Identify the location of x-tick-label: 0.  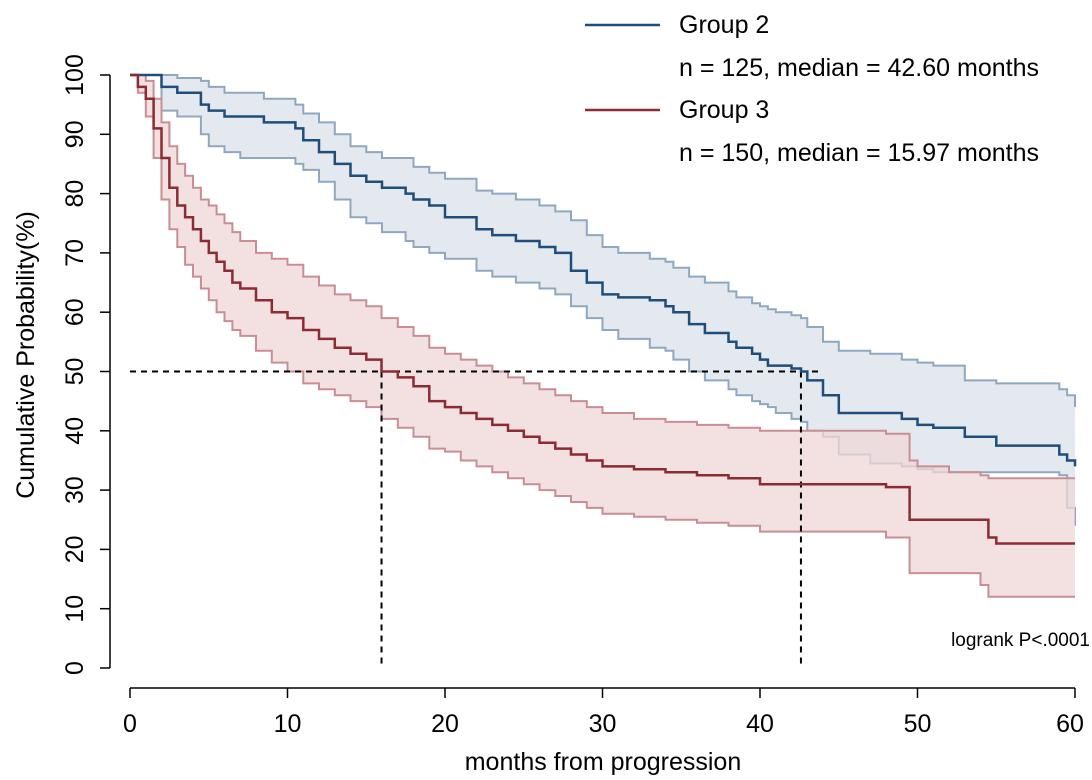
(130, 724).